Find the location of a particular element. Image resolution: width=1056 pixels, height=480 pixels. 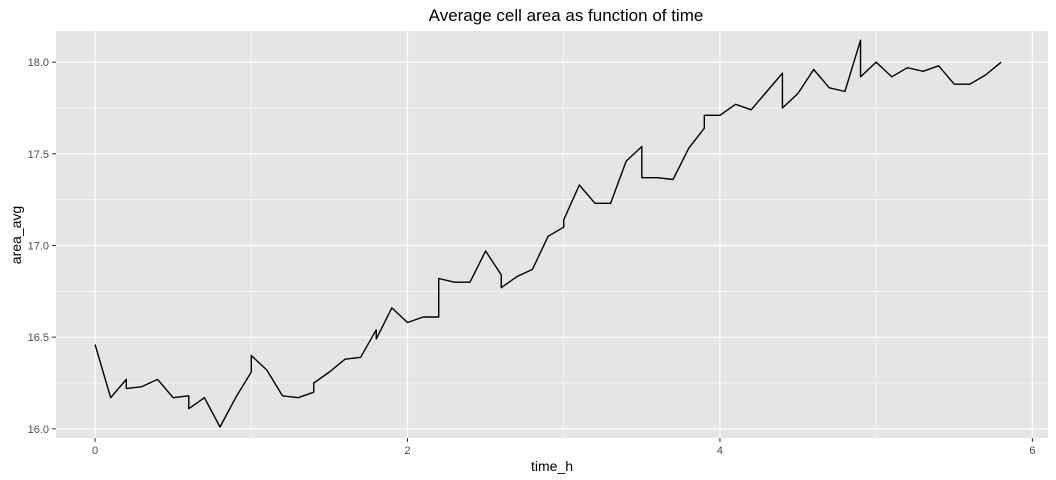

x-axis: 0 2 4 6 is located at coordinates (563, 447).